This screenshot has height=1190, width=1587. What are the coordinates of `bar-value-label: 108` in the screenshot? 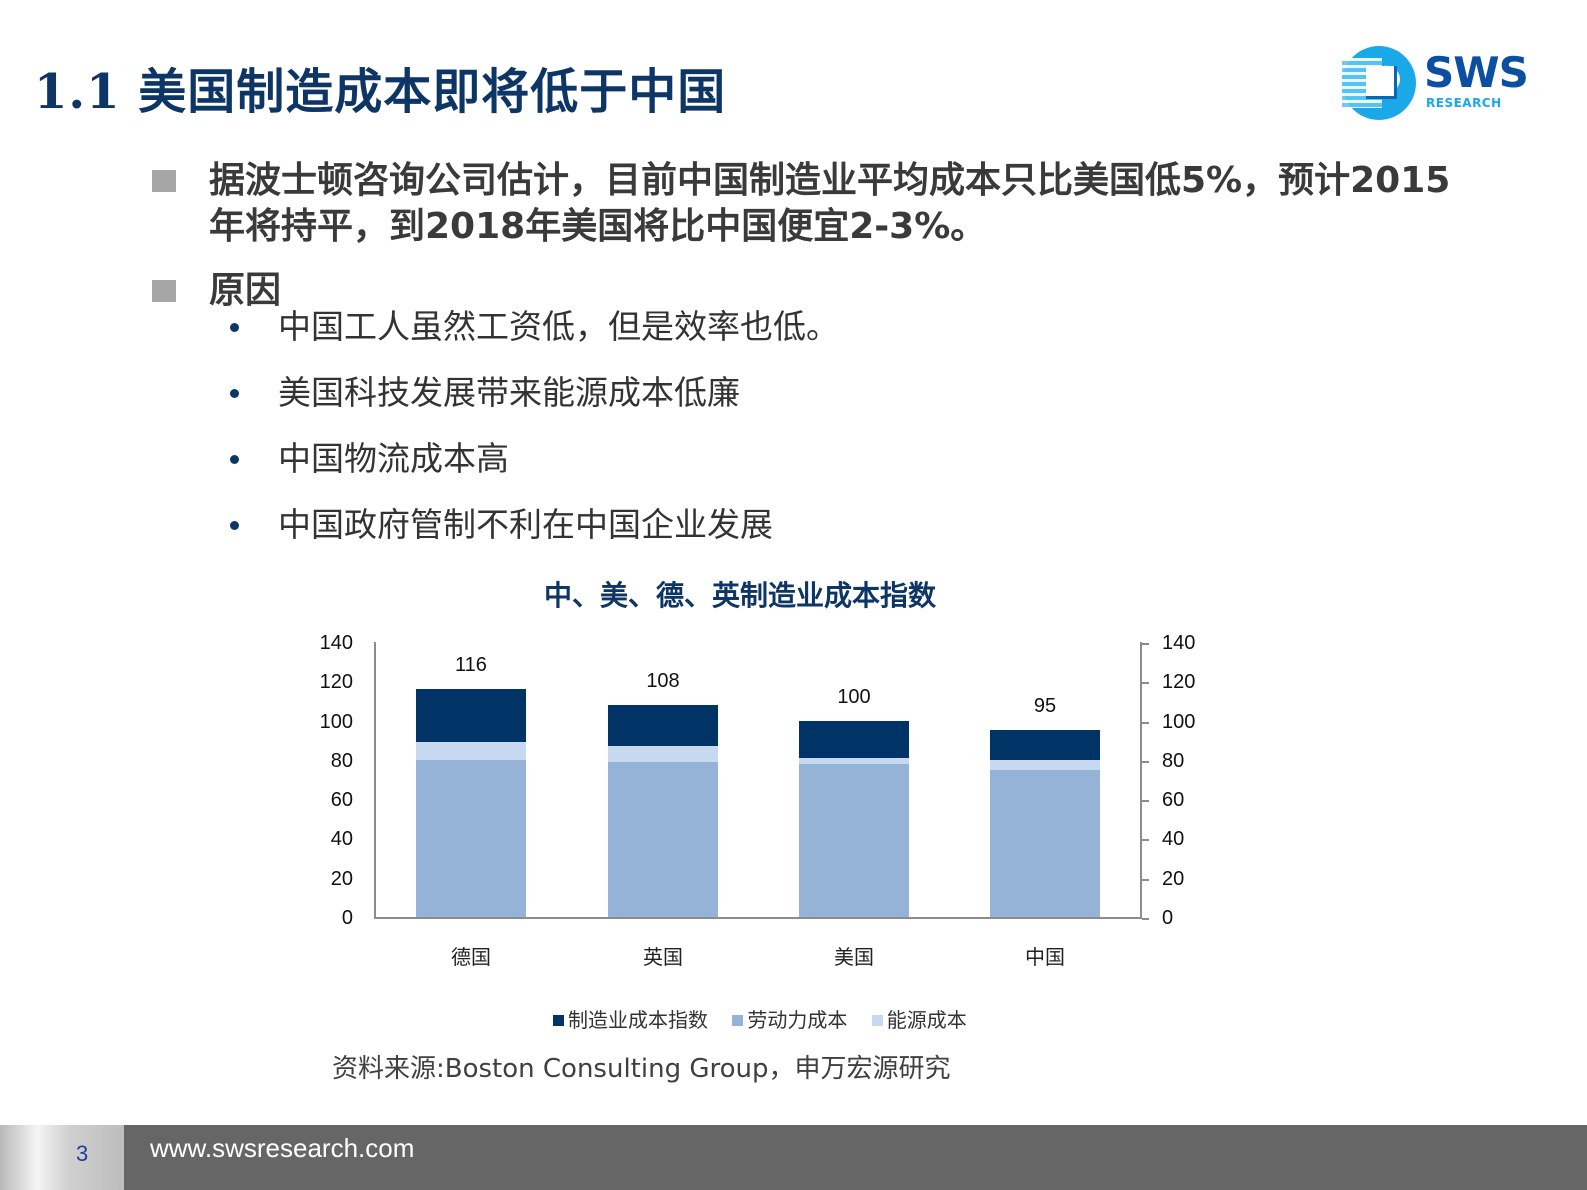 It's located at (663, 680).